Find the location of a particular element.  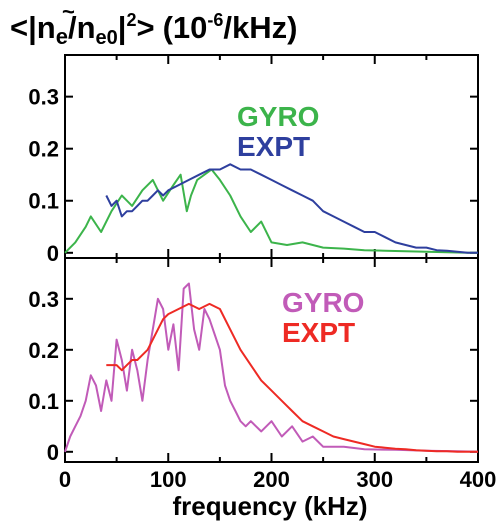

x-axis-label: frequency (kHz) is located at coordinates (269, 506).